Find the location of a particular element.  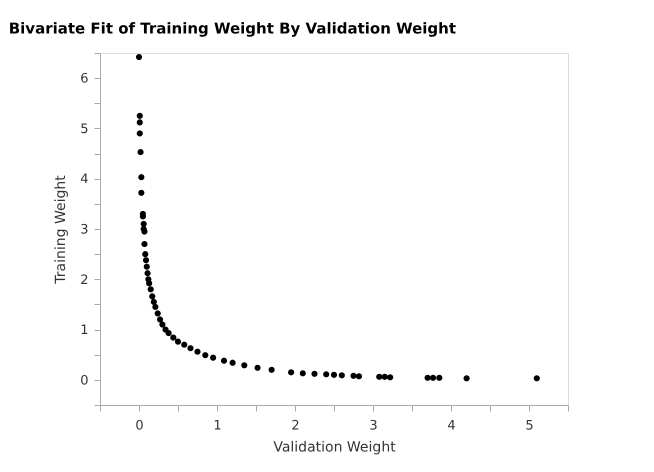

x-tick-label: 1 is located at coordinates (217, 426).